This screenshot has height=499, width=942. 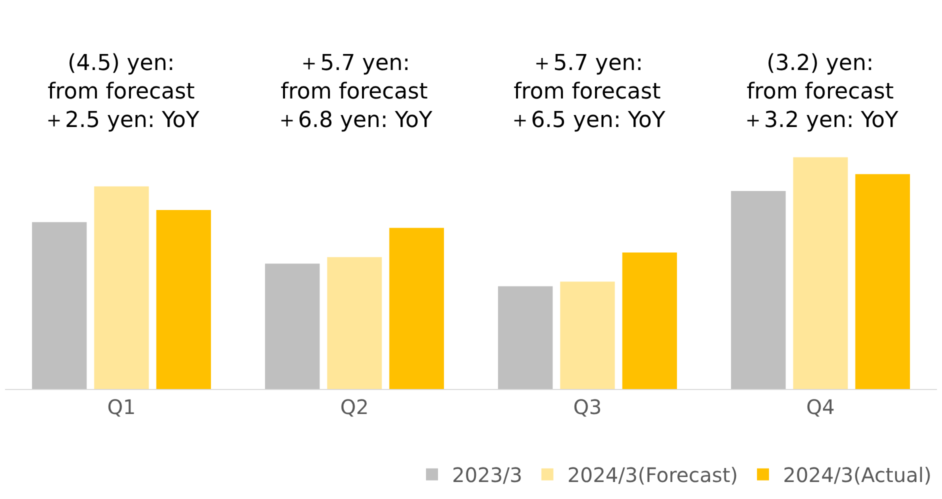 I want to click on text: ＋5.7 yen: from forecast ＋6.8 yen: YoY, so click(x=354, y=92).